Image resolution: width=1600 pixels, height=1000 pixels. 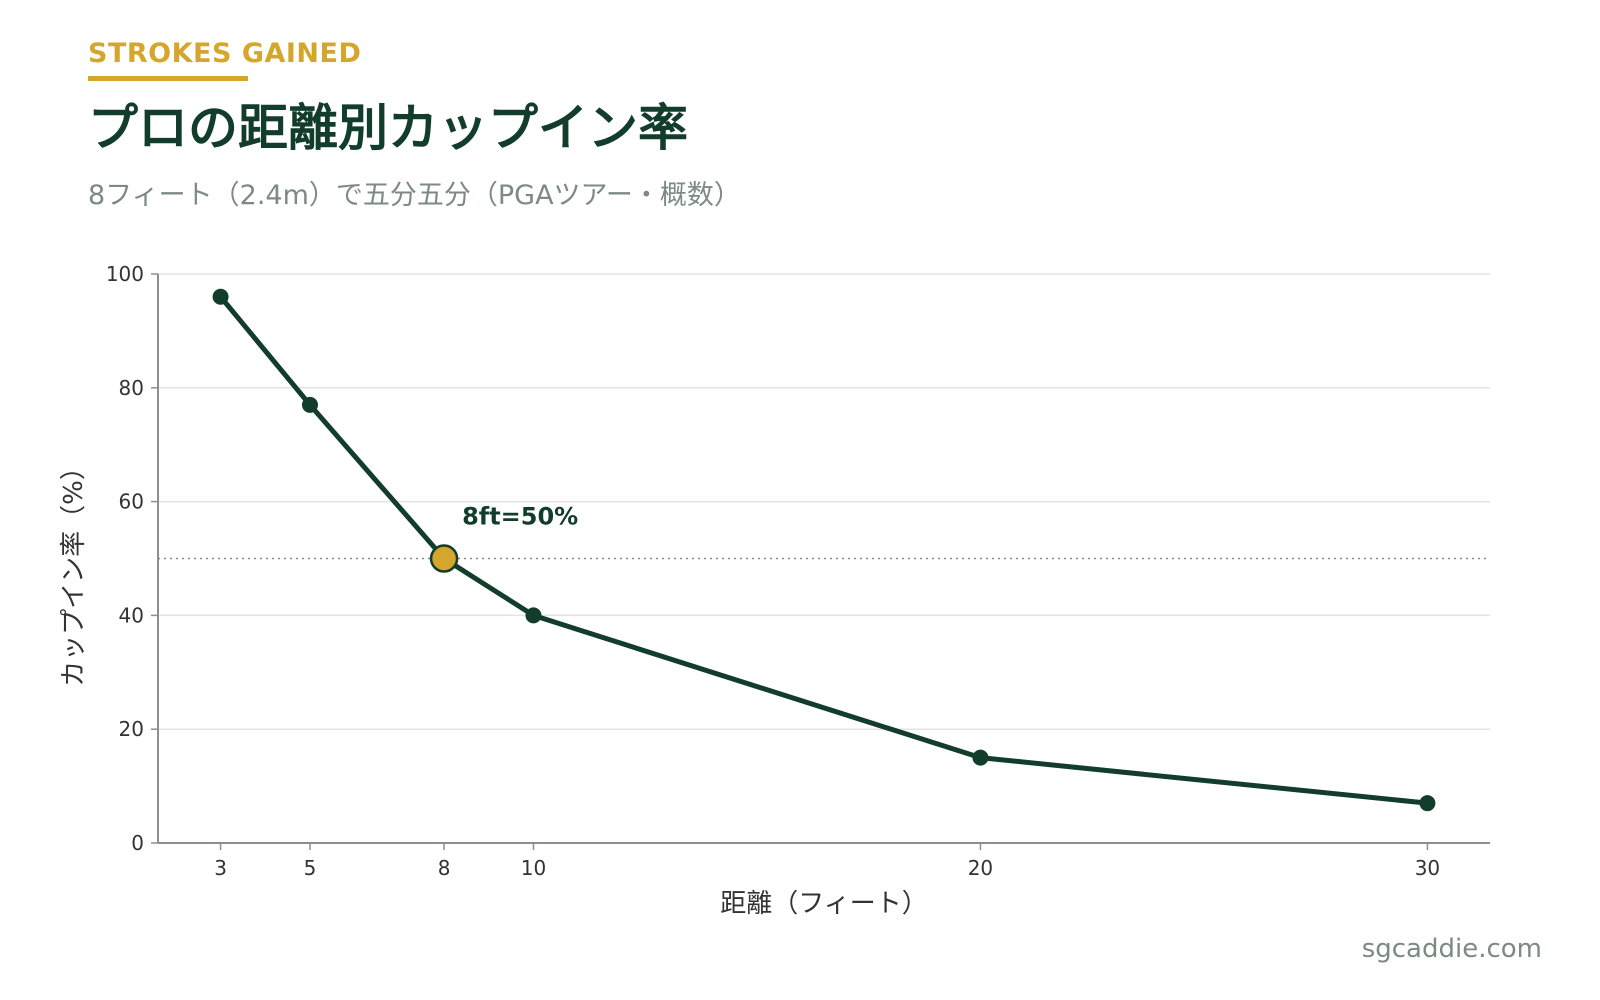 What do you see at coordinates (388, 128) in the screenshot?
I see `chart-title: プロの距離別カップイン率` at bounding box center [388, 128].